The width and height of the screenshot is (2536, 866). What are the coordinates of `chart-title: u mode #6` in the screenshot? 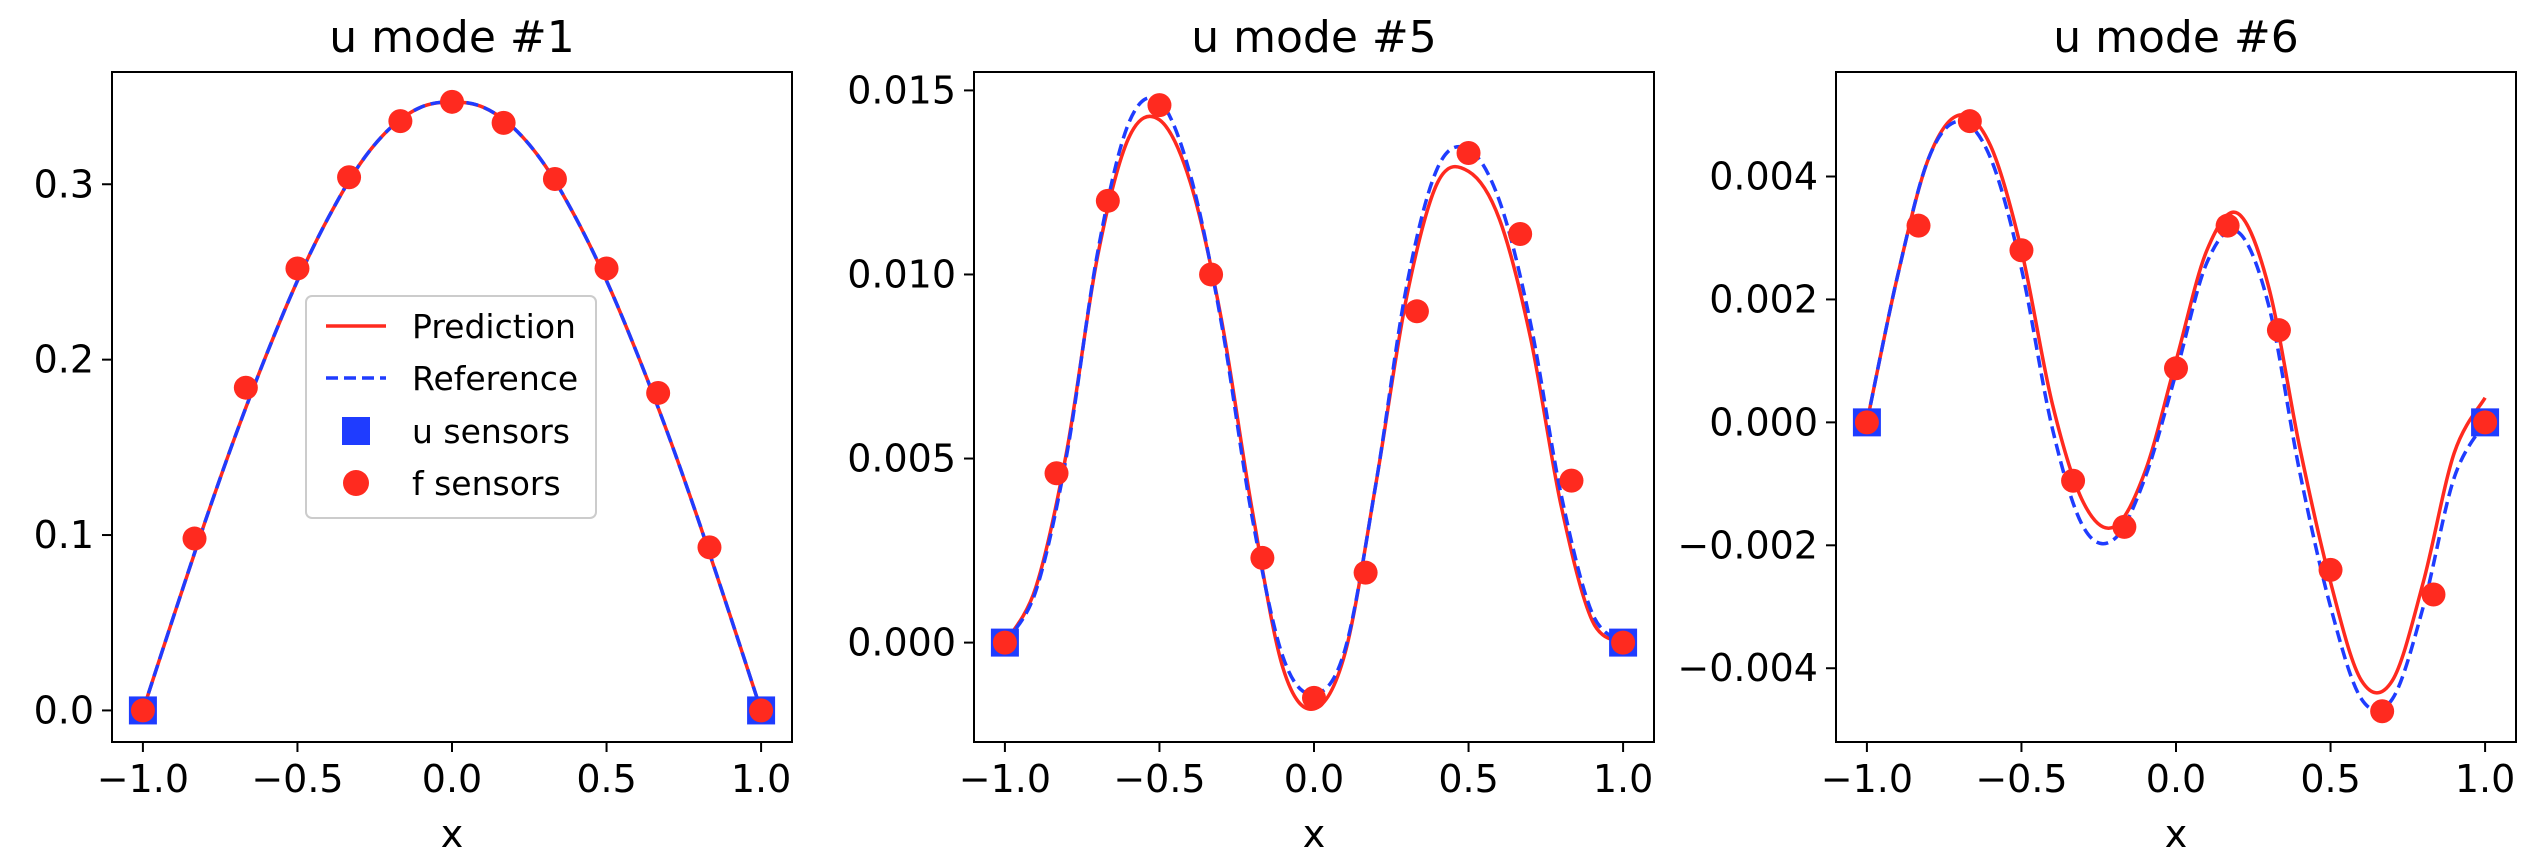 It's located at (2176, 37).